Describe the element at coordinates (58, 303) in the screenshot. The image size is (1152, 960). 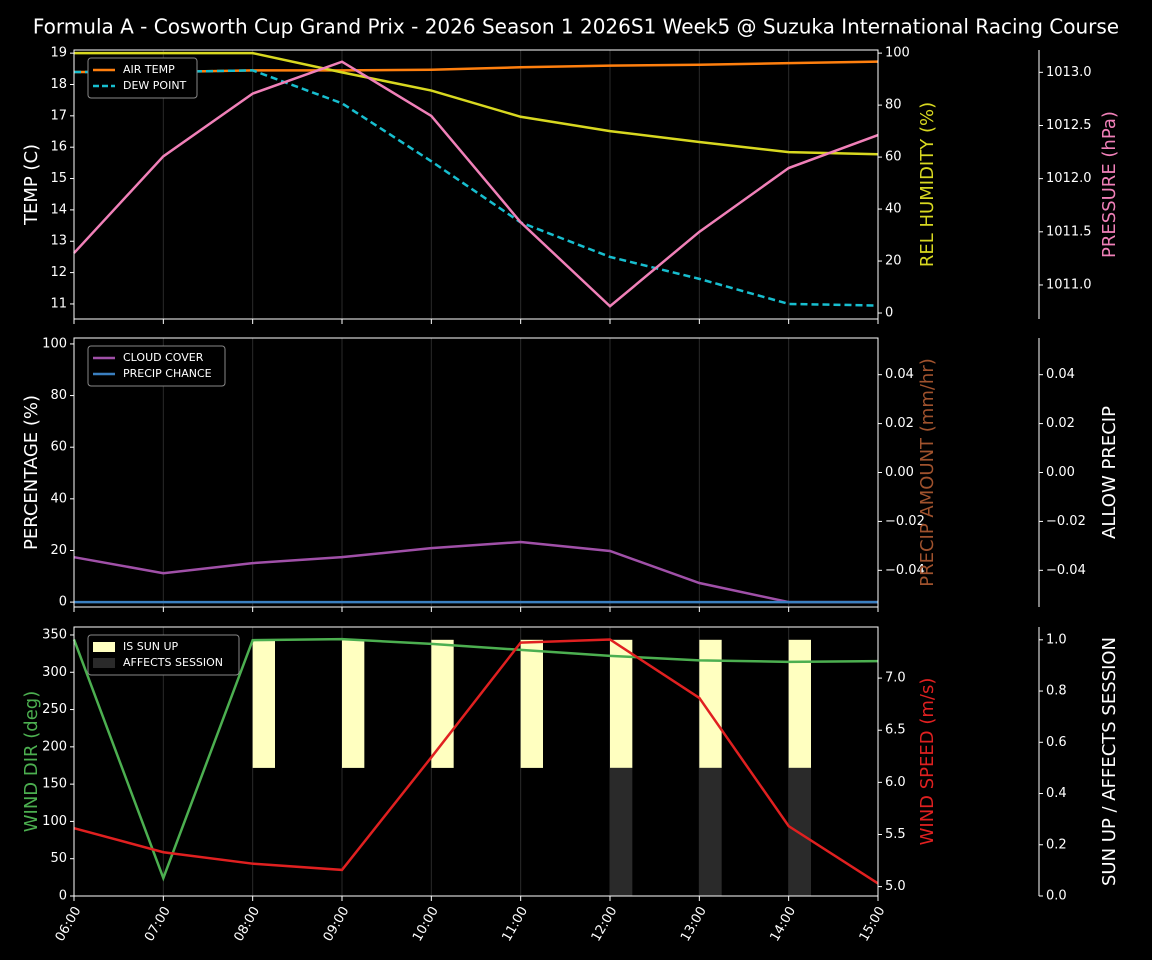
I see `y-tick-label: 11` at that location.